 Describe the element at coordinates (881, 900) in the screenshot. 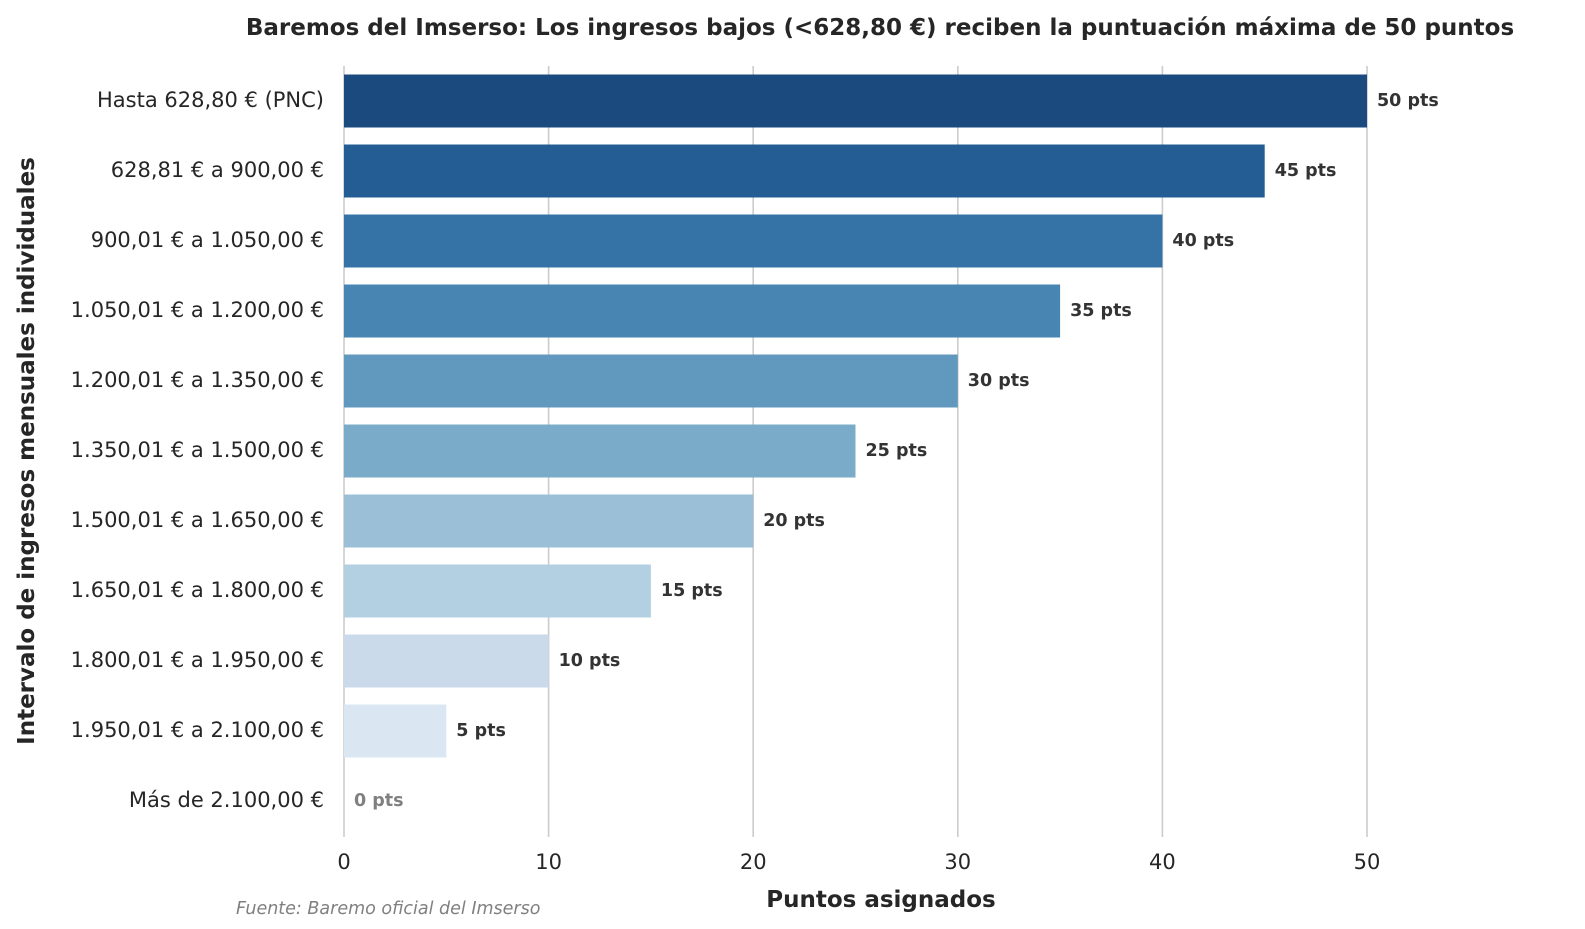

I see `x-axis-label: Puntos asignados` at that location.